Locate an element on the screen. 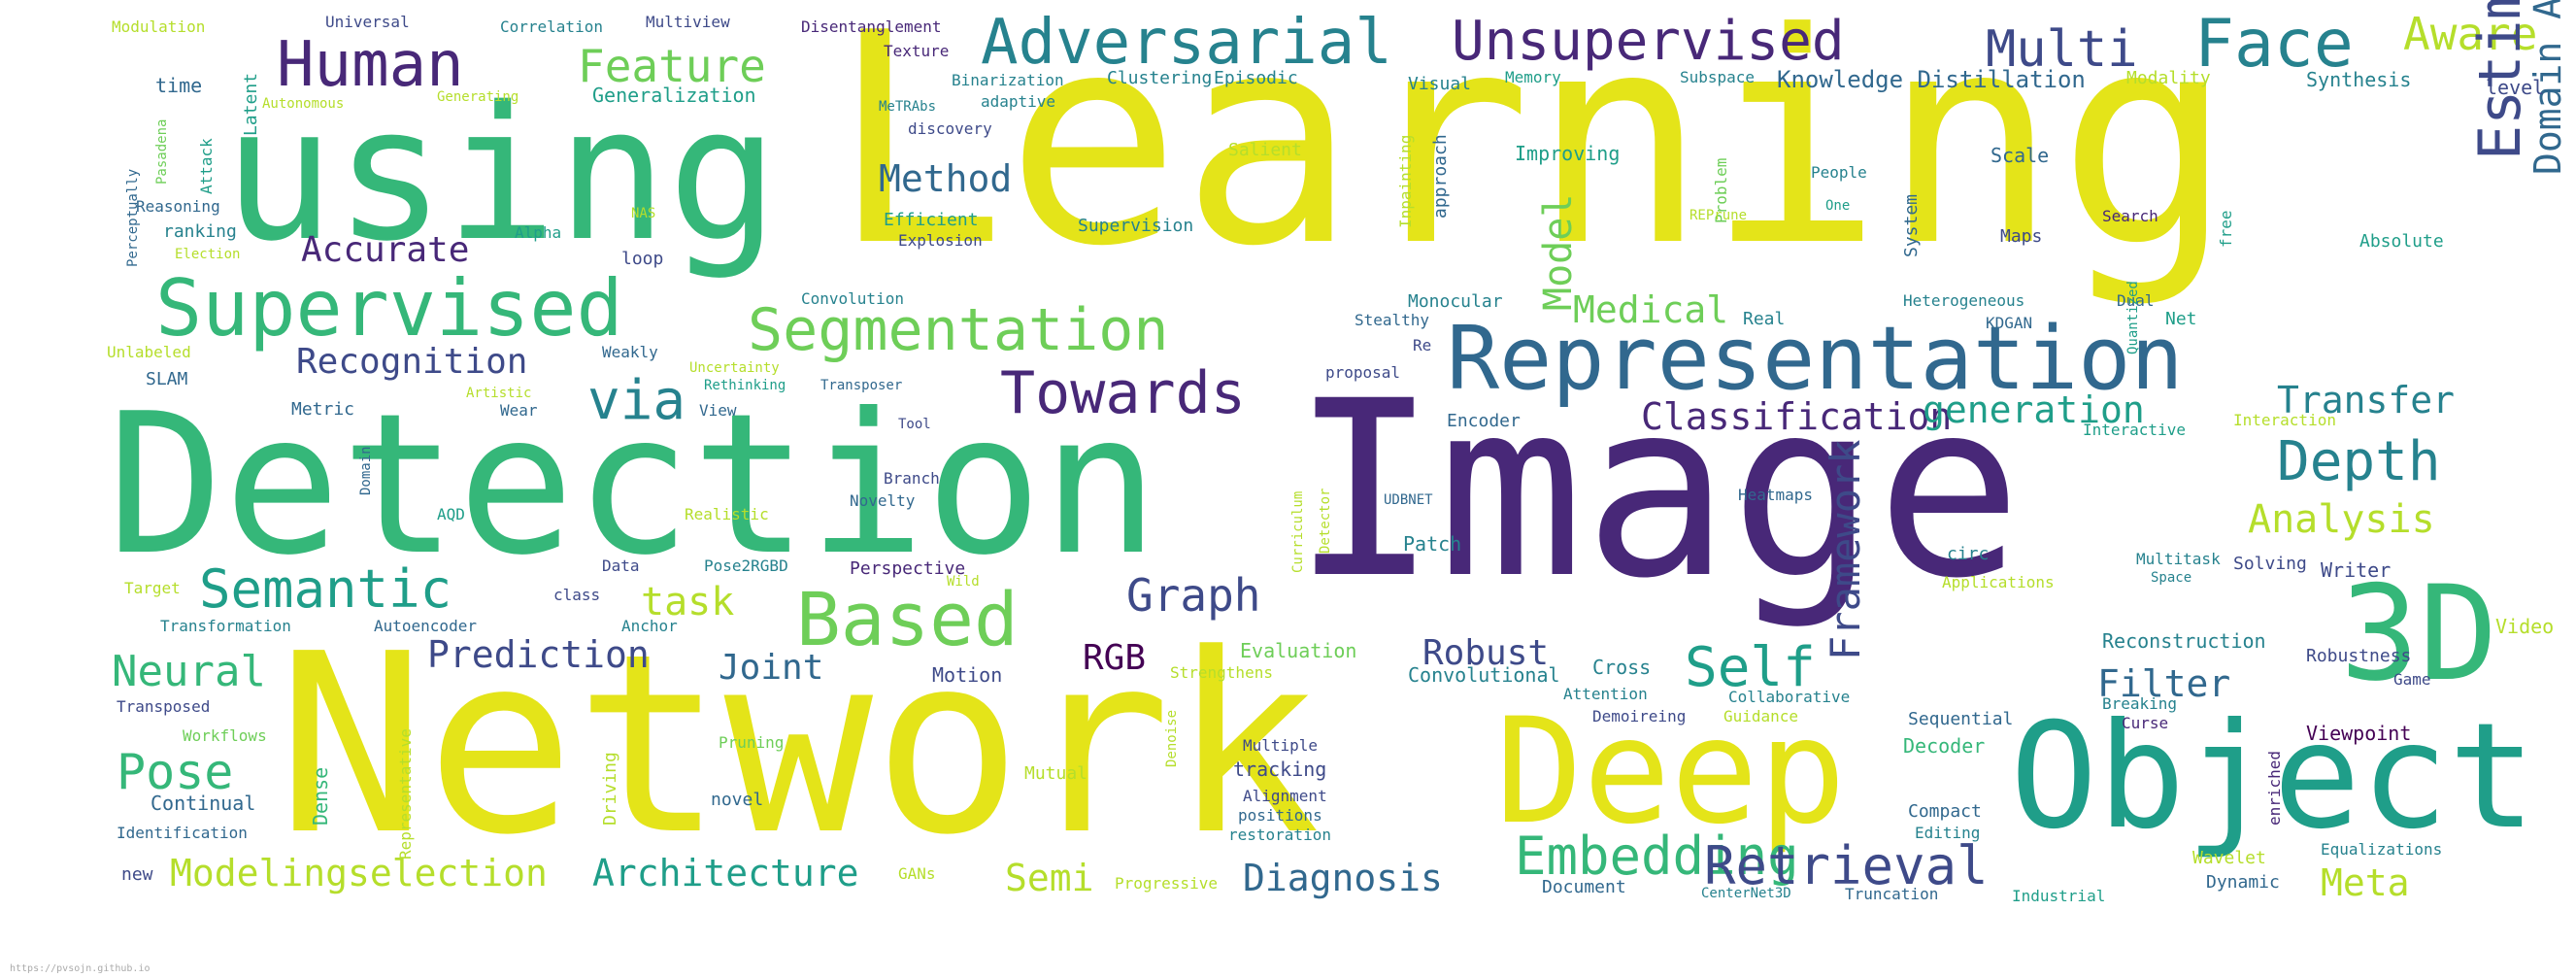  word: People is located at coordinates (1839, 172).